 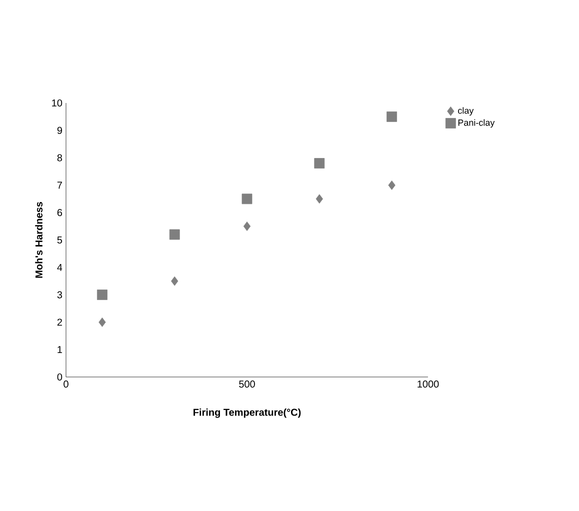 I want to click on y-tick-label: 9, so click(x=59, y=130).